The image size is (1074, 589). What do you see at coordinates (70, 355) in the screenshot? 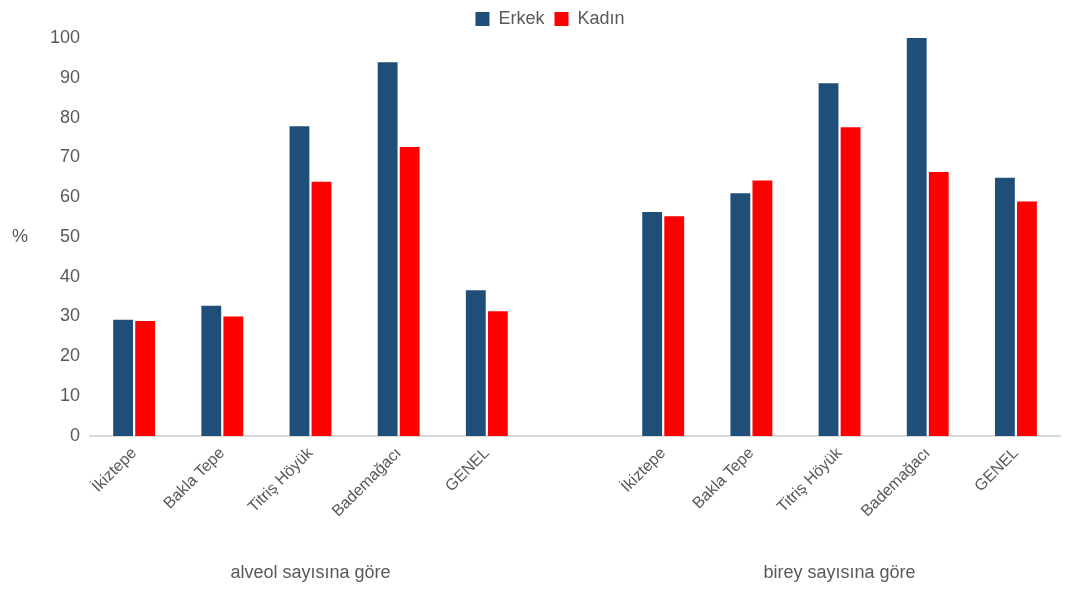
I see `y-tick-label: 20` at bounding box center [70, 355].